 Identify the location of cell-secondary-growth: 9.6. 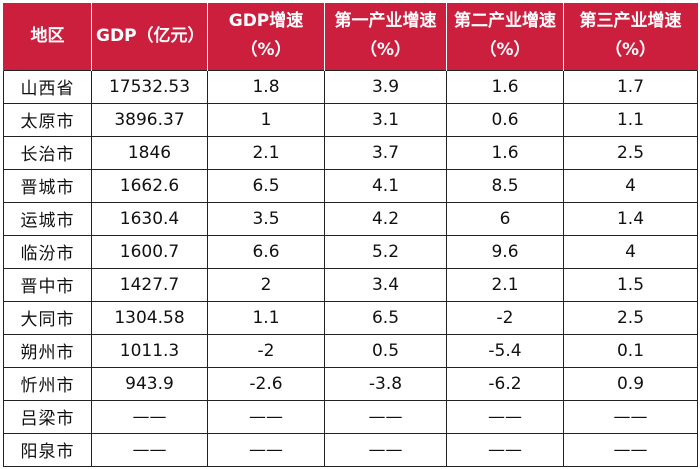
(505, 251).